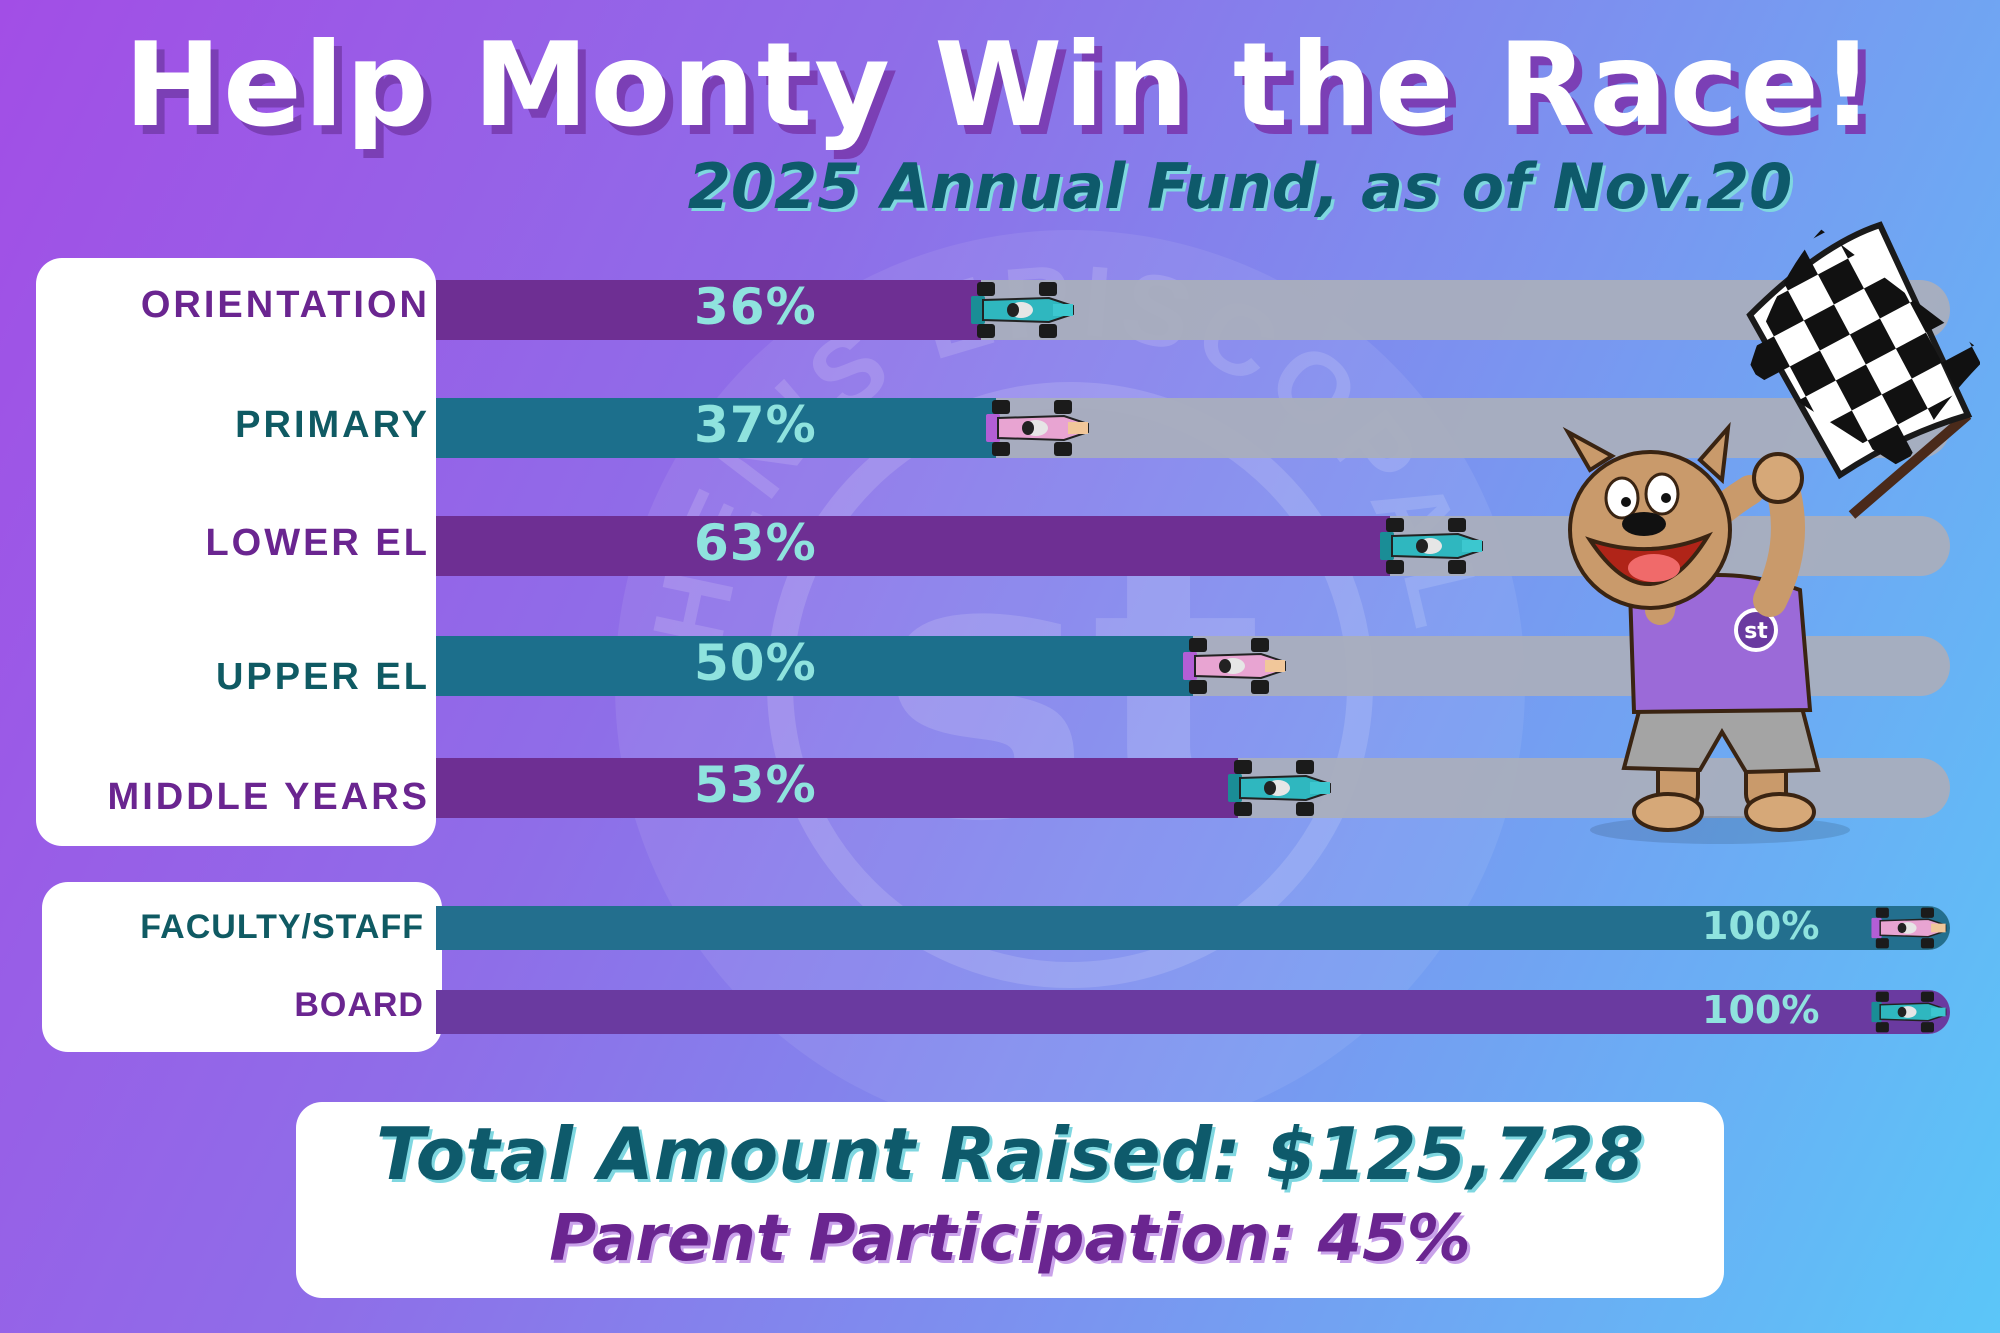 This screenshot has width=2000, height=1333. Describe the element at coordinates (242, 967) in the screenshot. I see `staff-labels-panel` at that location.